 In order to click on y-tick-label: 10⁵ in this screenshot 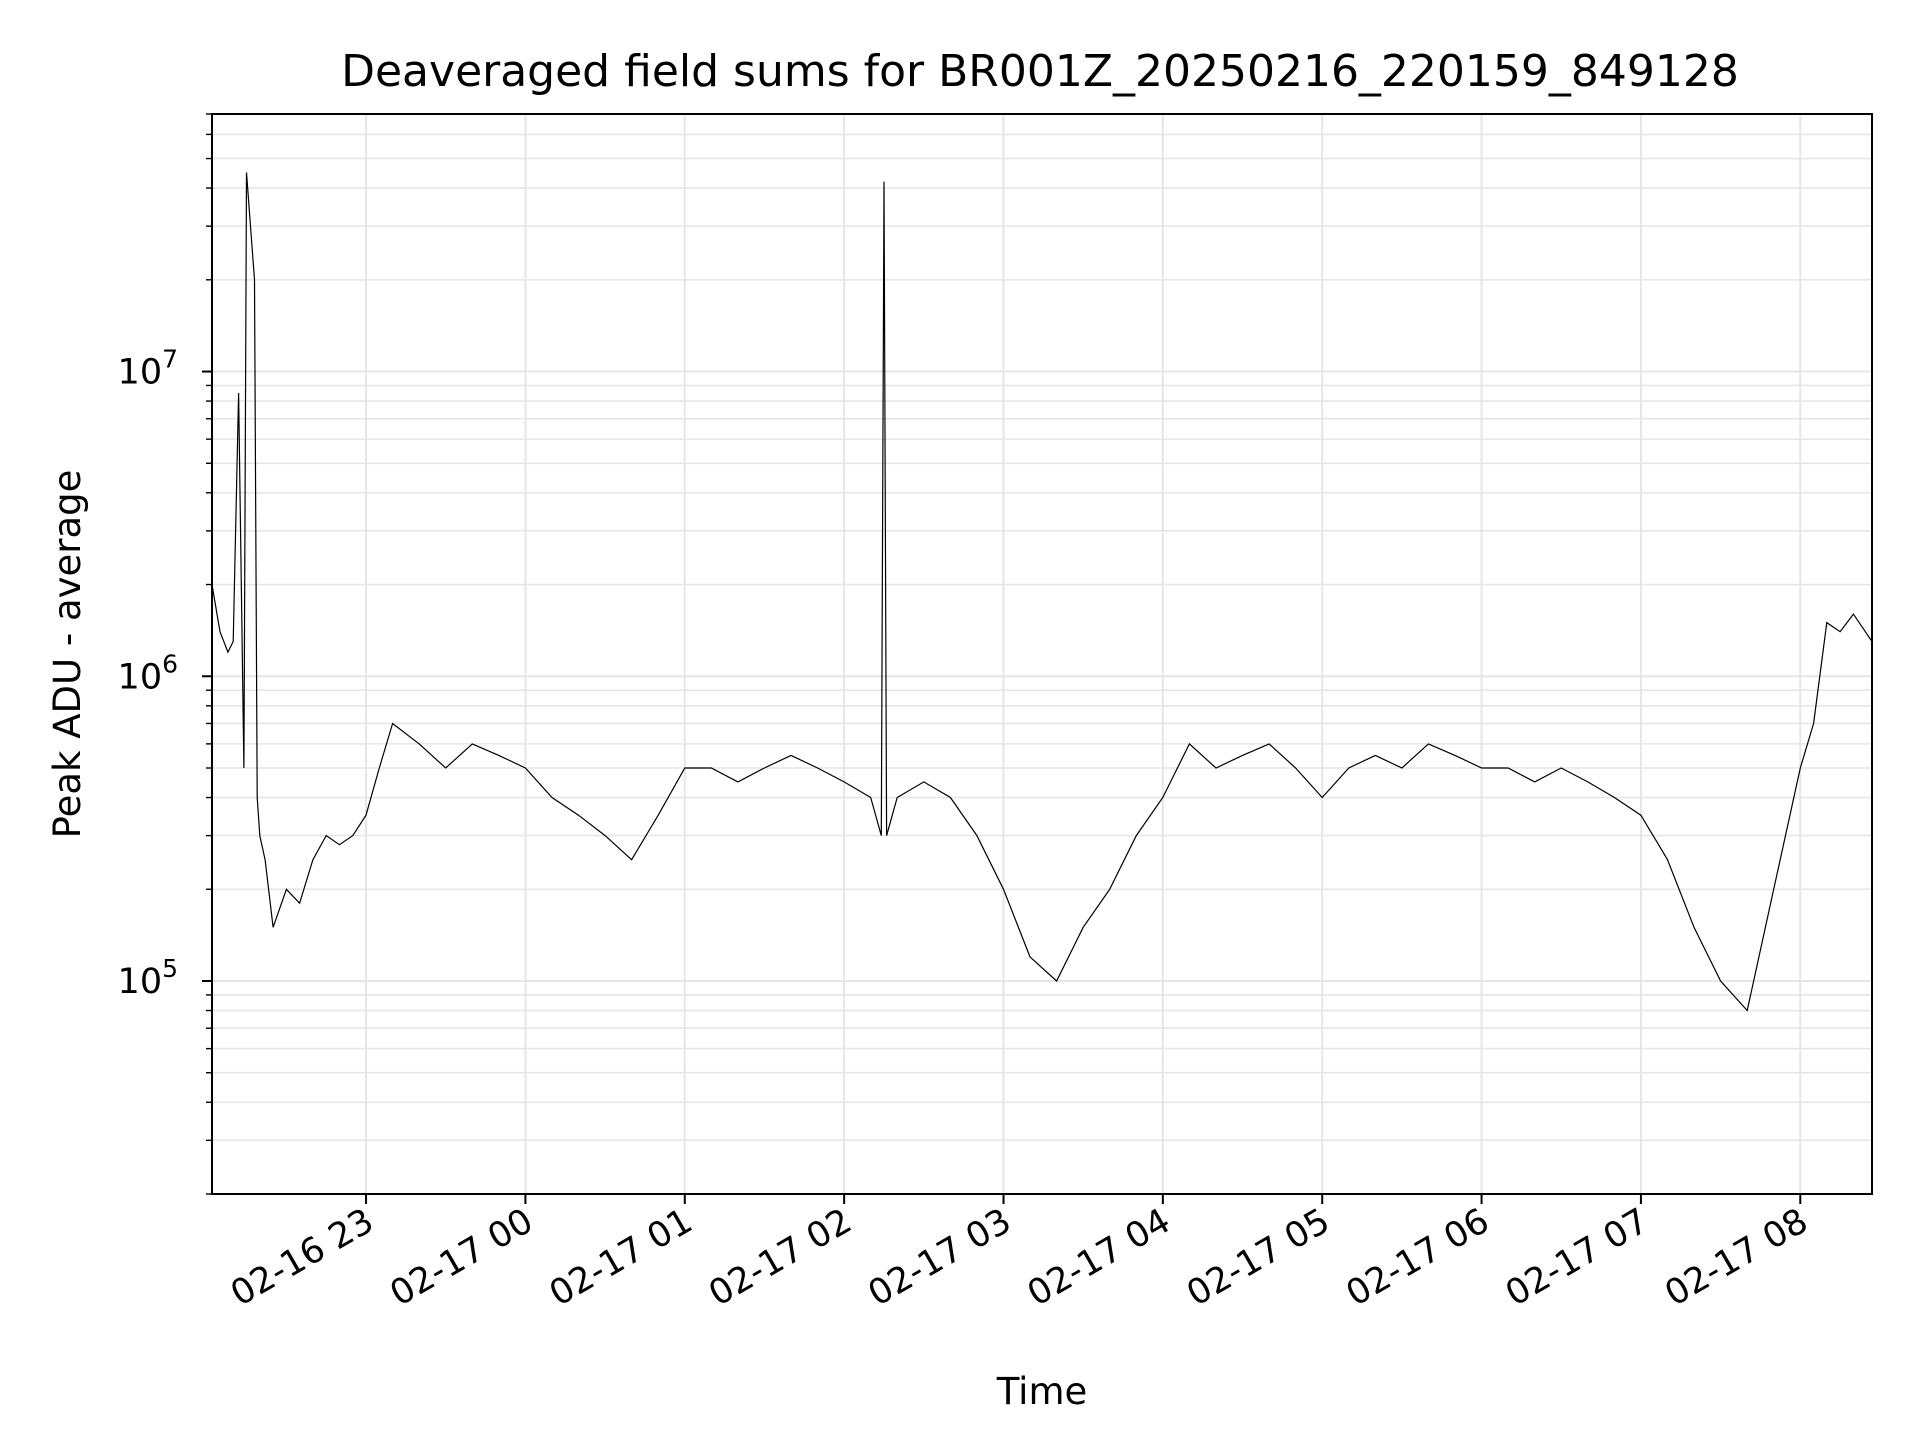, I will do `click(148, 978)`.